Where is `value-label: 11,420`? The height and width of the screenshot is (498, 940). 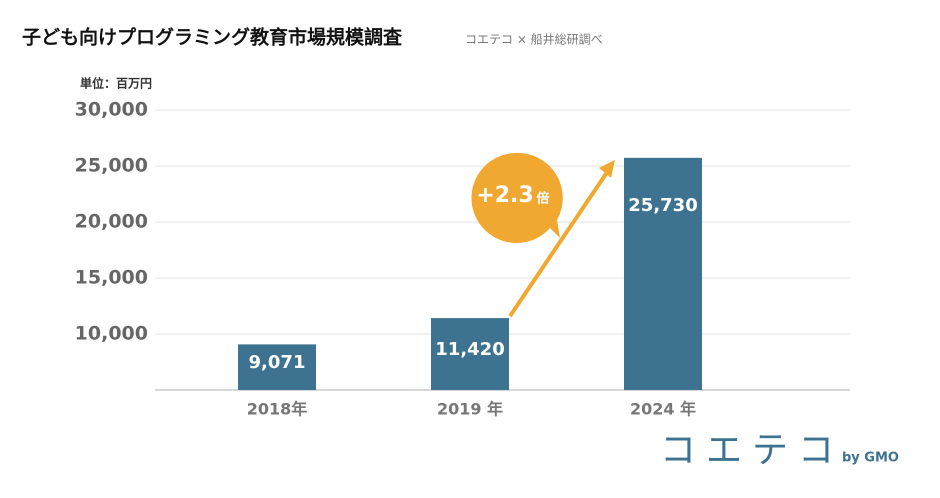
value-label: 11,420 is located at coordinates (469, 349).